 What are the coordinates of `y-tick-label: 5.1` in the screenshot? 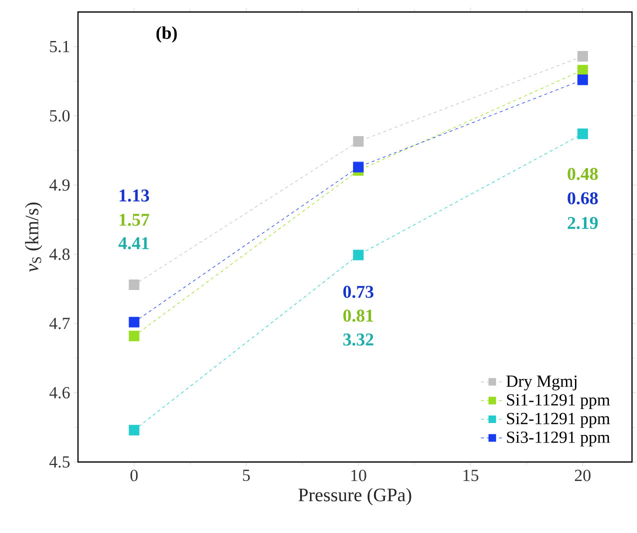 It's located at (60, 46).